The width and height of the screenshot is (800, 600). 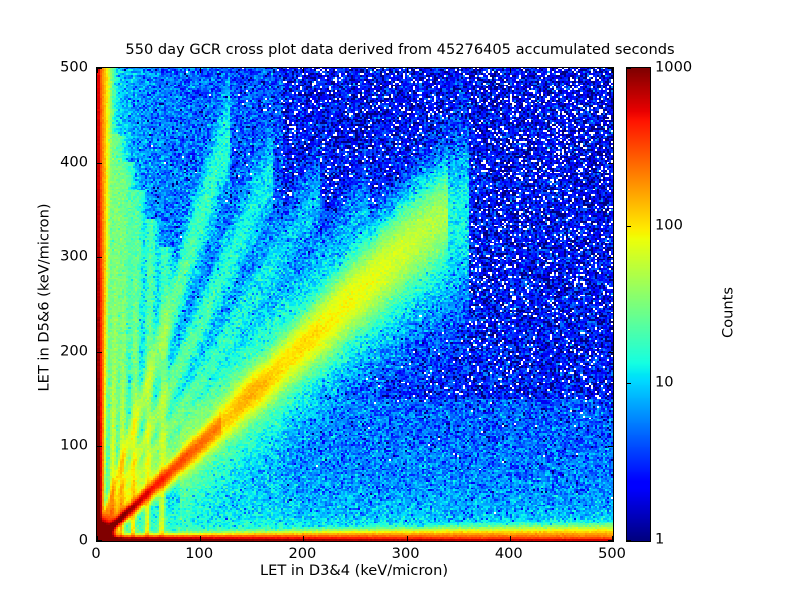 I want to click on x-tick-label-100: 100, so click(x=199, y=553).